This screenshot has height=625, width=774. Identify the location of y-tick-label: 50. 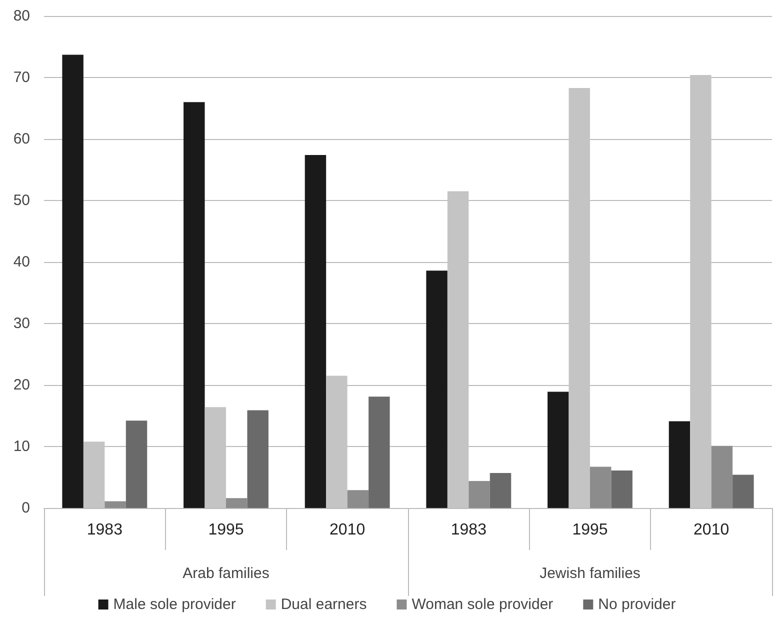
(21, 200).